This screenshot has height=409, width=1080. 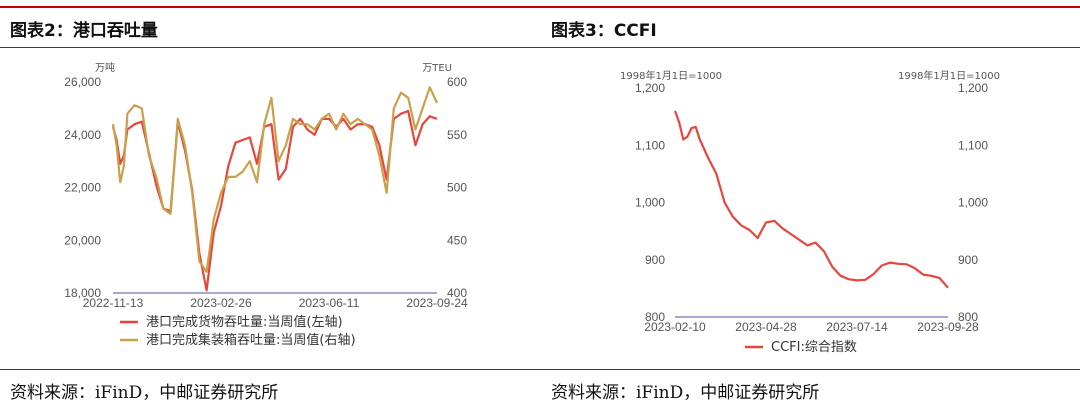 I want to click on x-tick: 2023-04-28, so click(x=766, y=327).